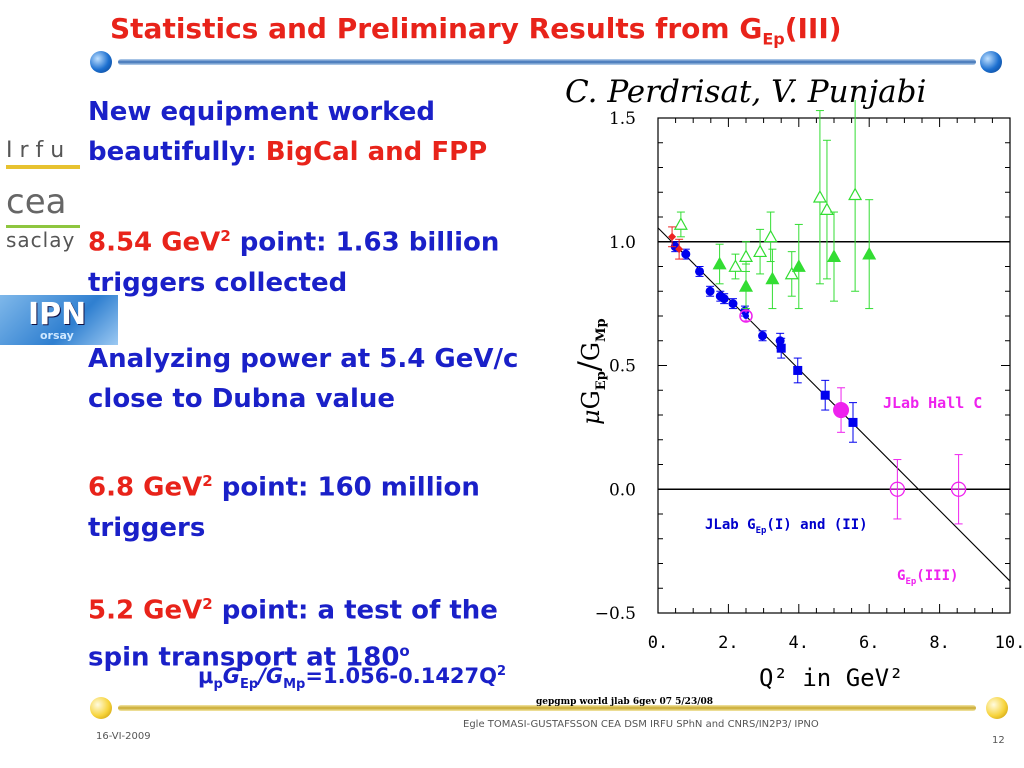 The width and height of the screenshot is (1024, 768). Describe the element at coordinates (939, 643) in the screenshot. I see `x-tick-label: 8.` at that location.